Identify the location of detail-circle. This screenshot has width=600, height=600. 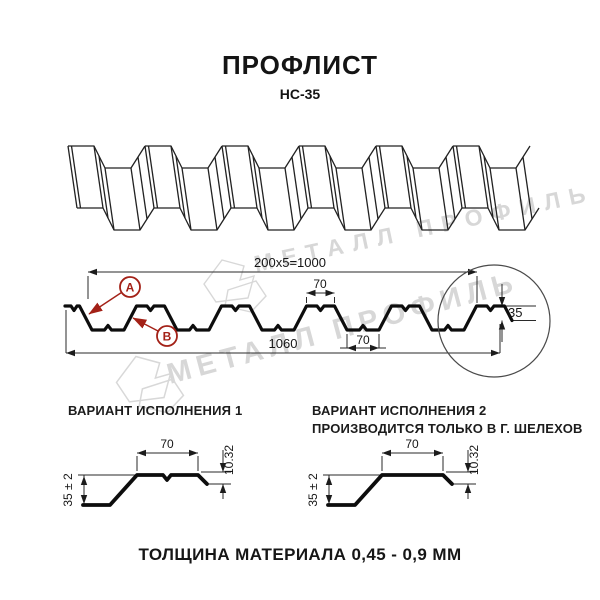
(494, 321).